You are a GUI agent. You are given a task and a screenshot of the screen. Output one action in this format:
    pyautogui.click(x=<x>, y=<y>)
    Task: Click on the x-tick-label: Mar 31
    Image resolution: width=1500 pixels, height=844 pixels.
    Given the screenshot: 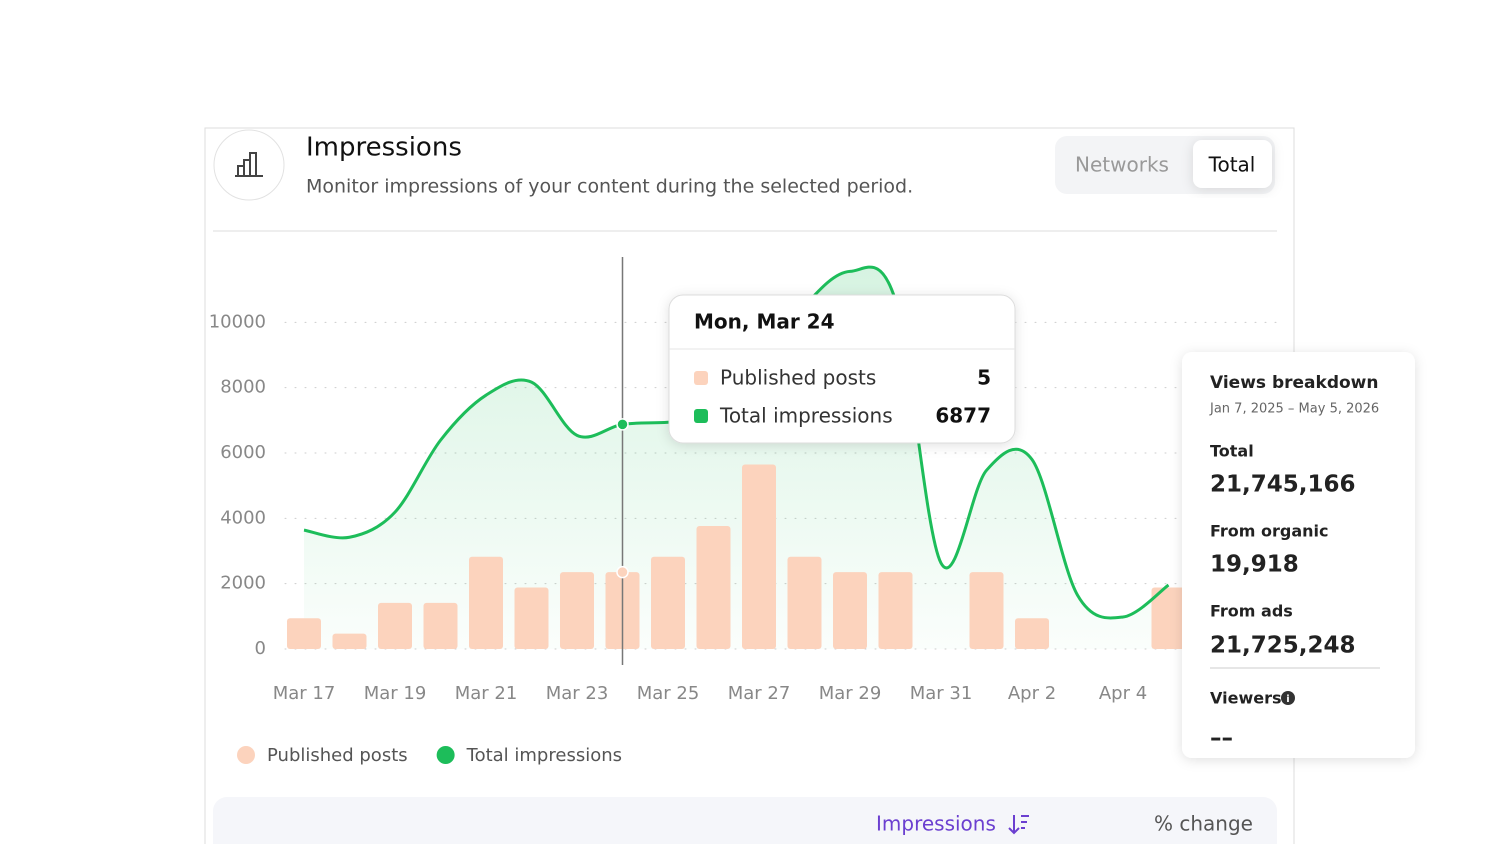 What is the action you would take?
    pyautogui.click(x=941, y=693)
    